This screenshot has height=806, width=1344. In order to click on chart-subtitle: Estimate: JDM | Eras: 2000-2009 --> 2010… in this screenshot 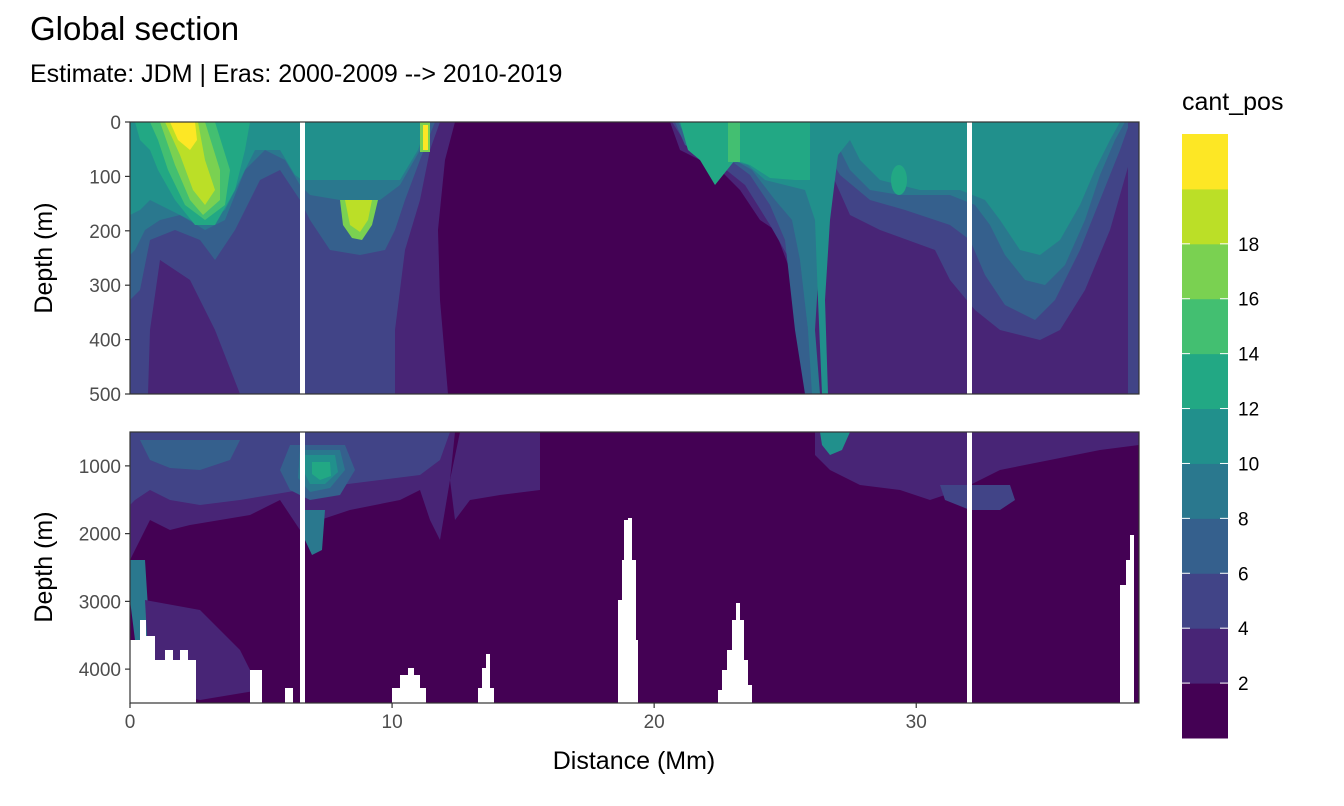, I will do `click(296, 74)`.